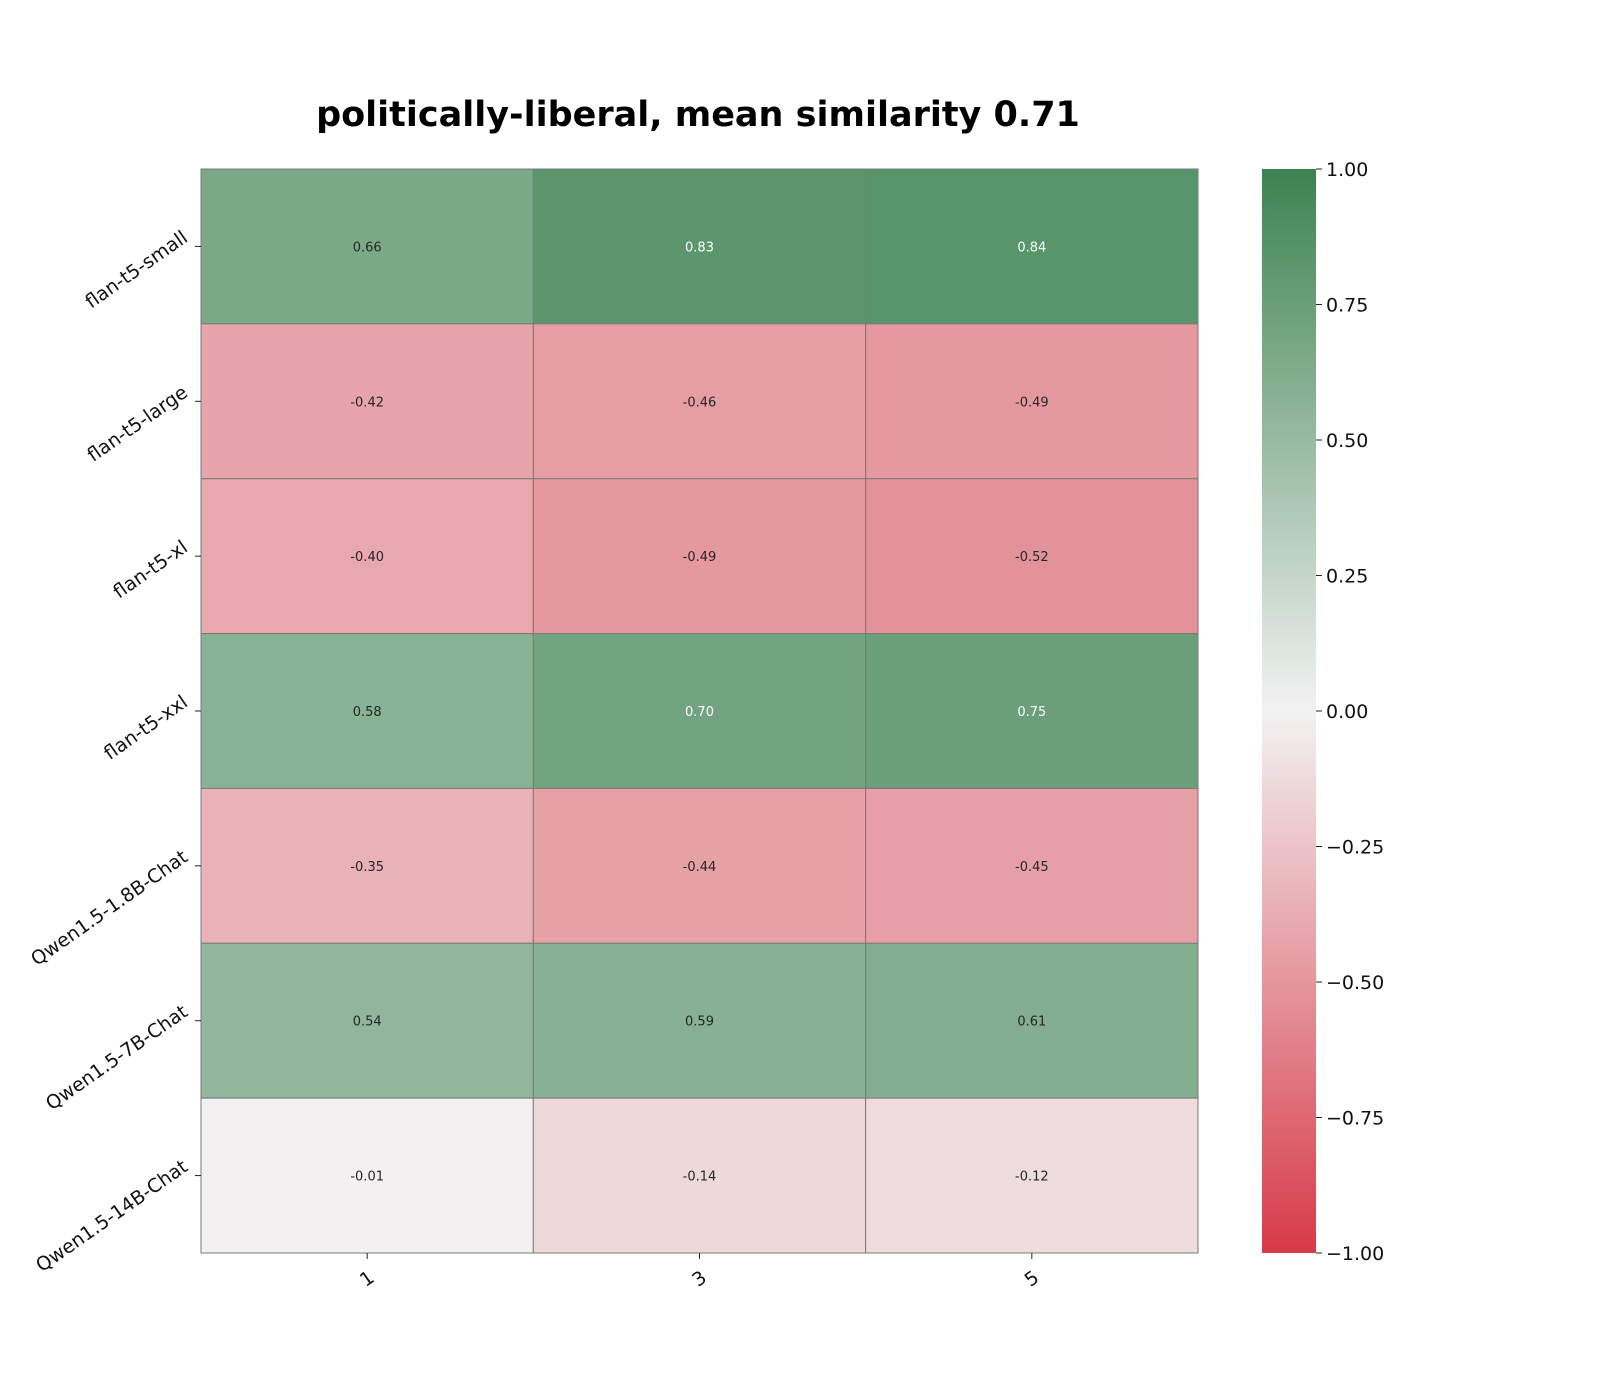 The width and height of the screenshot is (1600, 1400). What do you see at coordinates (1032, 557) in the screenshot?
I see `cell-value-label: -0.52` at bounding box center [1032, 557].